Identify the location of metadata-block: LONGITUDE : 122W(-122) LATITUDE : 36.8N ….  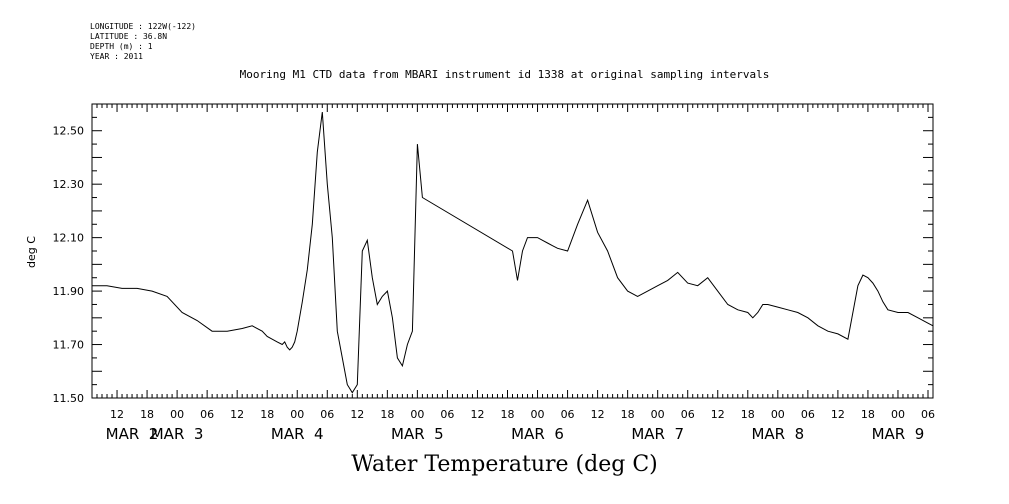
(143, 42).